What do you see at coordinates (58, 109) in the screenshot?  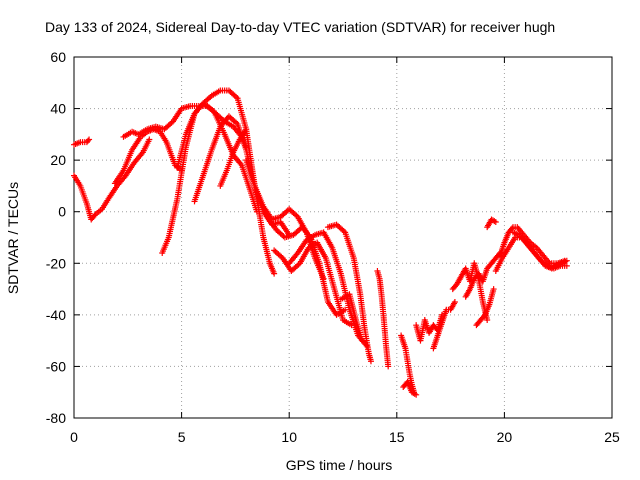 I see `y-tick-label: 40` at bounding box center [58, 109].